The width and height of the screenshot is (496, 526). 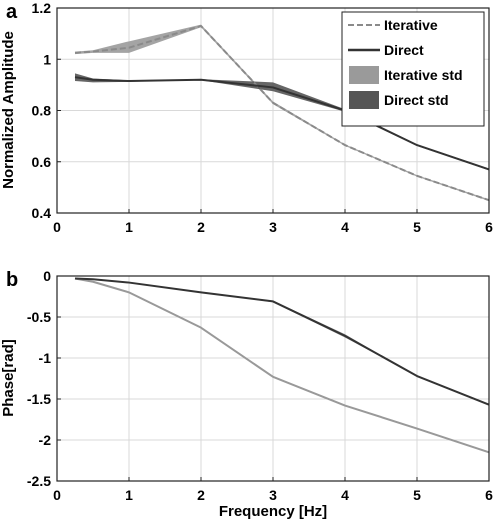 What do you see at coordinates (8, 110) in the screenshot?
I see `panel-a-y-axis-label: Normalized Amplitude` at bounding box center [8, 110].